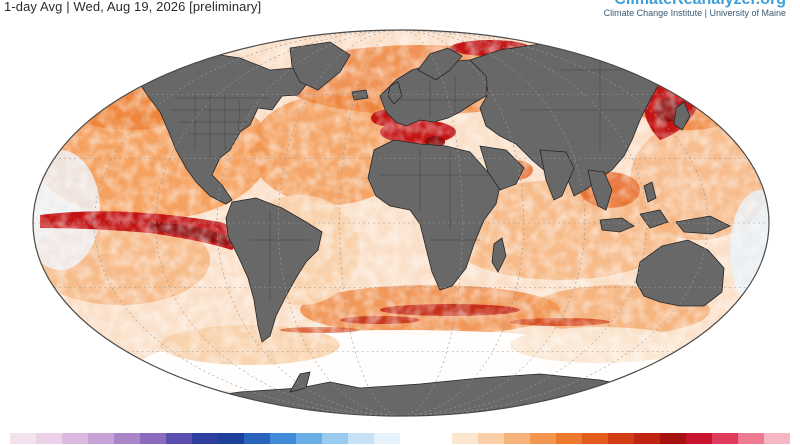 This screenshot has height=445, width=800. I want to click on land-southeast-asia, so click(600, 190).